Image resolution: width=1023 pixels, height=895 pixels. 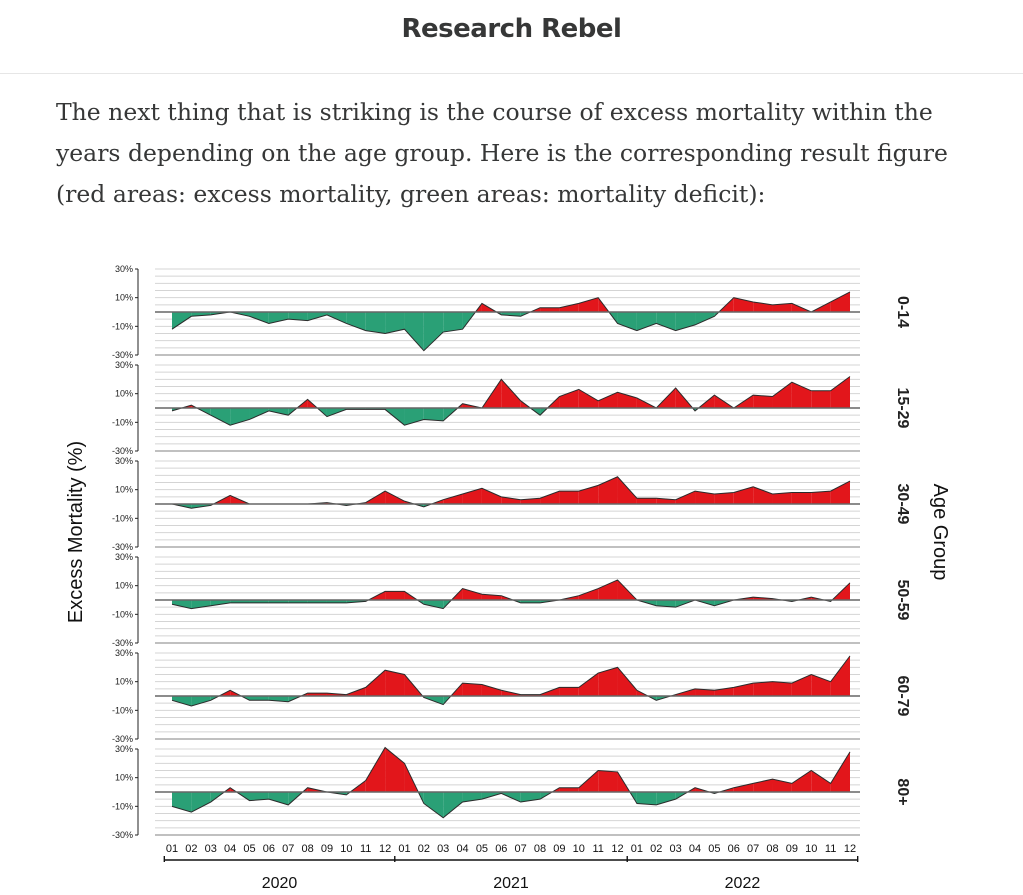 I want to click on year-label: 2021, so click(x=511, y=882).